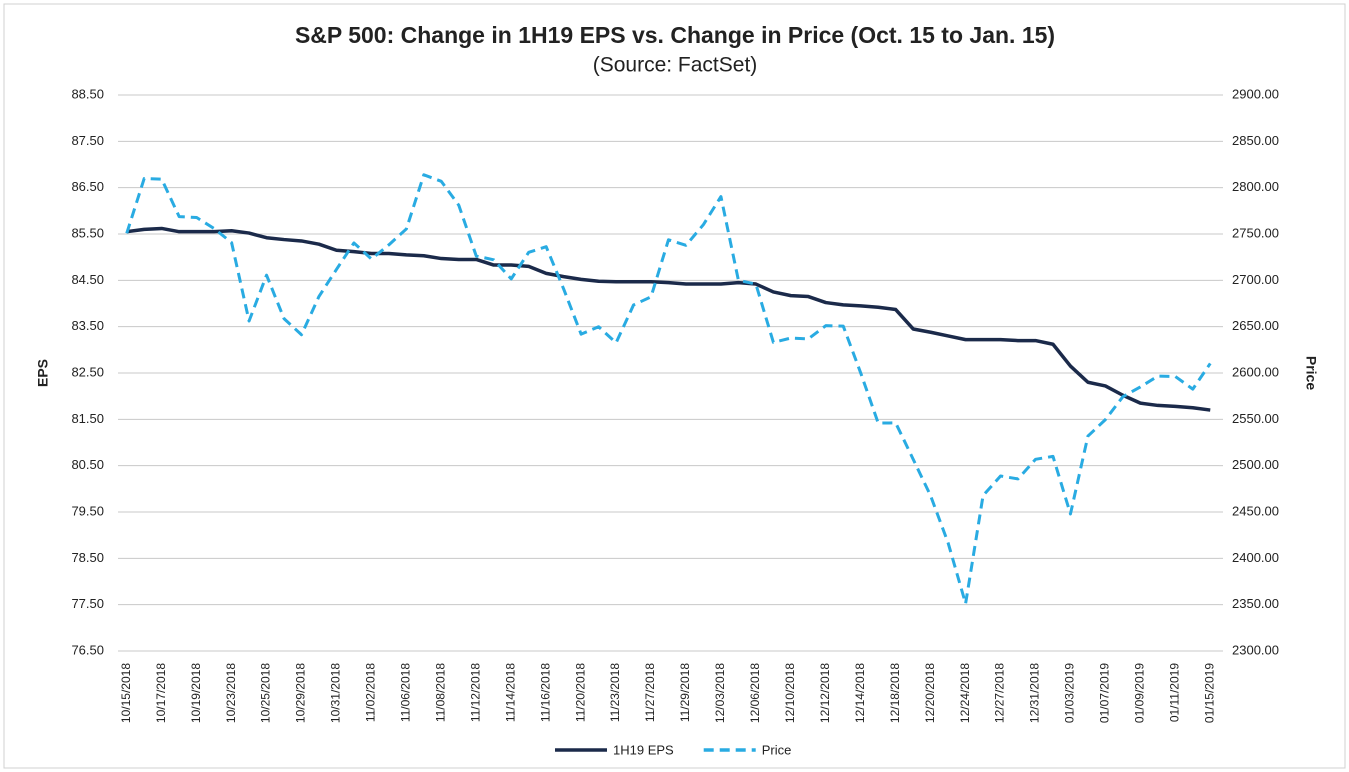 Image resolution: width=1349 pixels, height=772 pixels. Describe the element at coordinates (930, 693) in the screenshot. I see `x-tick-label: 12/20/2018` at that location.